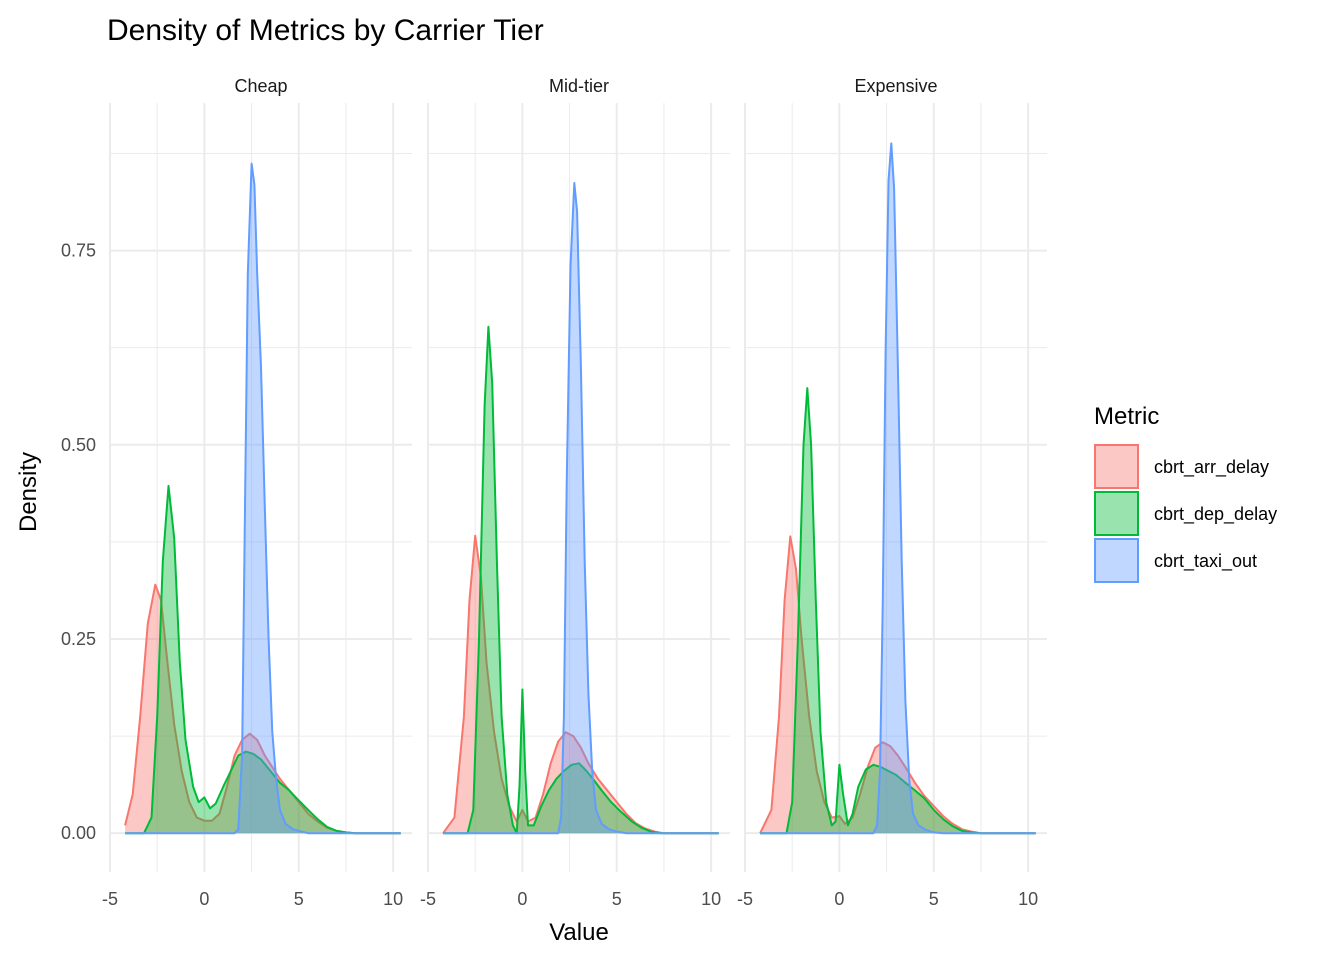 The image size is (1344, 960). I want to click on legend-label: cbrt_taxi_out, so click(1205, 561).